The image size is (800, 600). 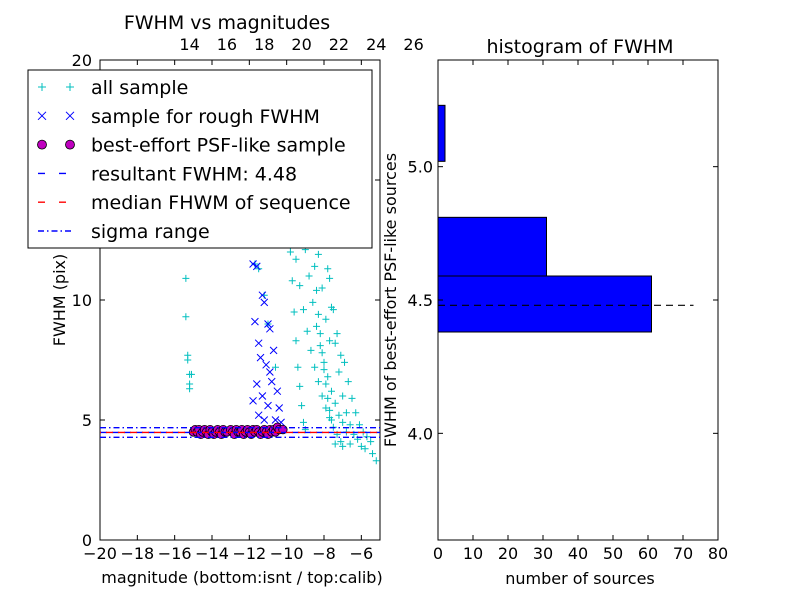 What do you see at coordinates (249, 553) in the screenshot?
I see `left-x-tick-label: −12` at bounding box center [249, 553].